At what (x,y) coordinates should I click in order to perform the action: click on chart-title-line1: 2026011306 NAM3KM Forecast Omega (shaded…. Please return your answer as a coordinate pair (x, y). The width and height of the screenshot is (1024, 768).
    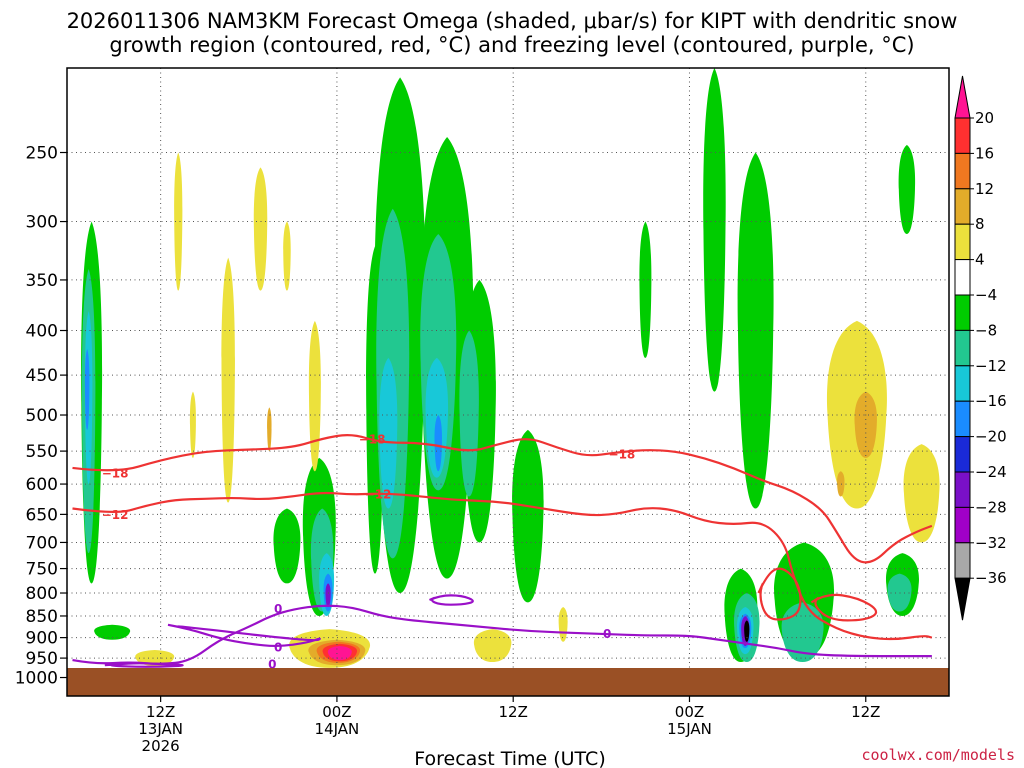
    Looking at the image, I should click on (512, 21).